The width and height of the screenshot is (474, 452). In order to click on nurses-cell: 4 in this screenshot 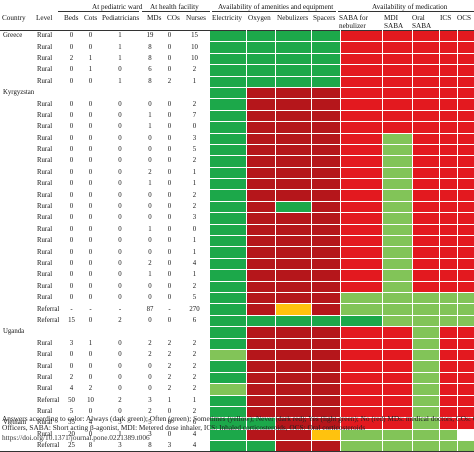, I will do `click(194, 435)`.